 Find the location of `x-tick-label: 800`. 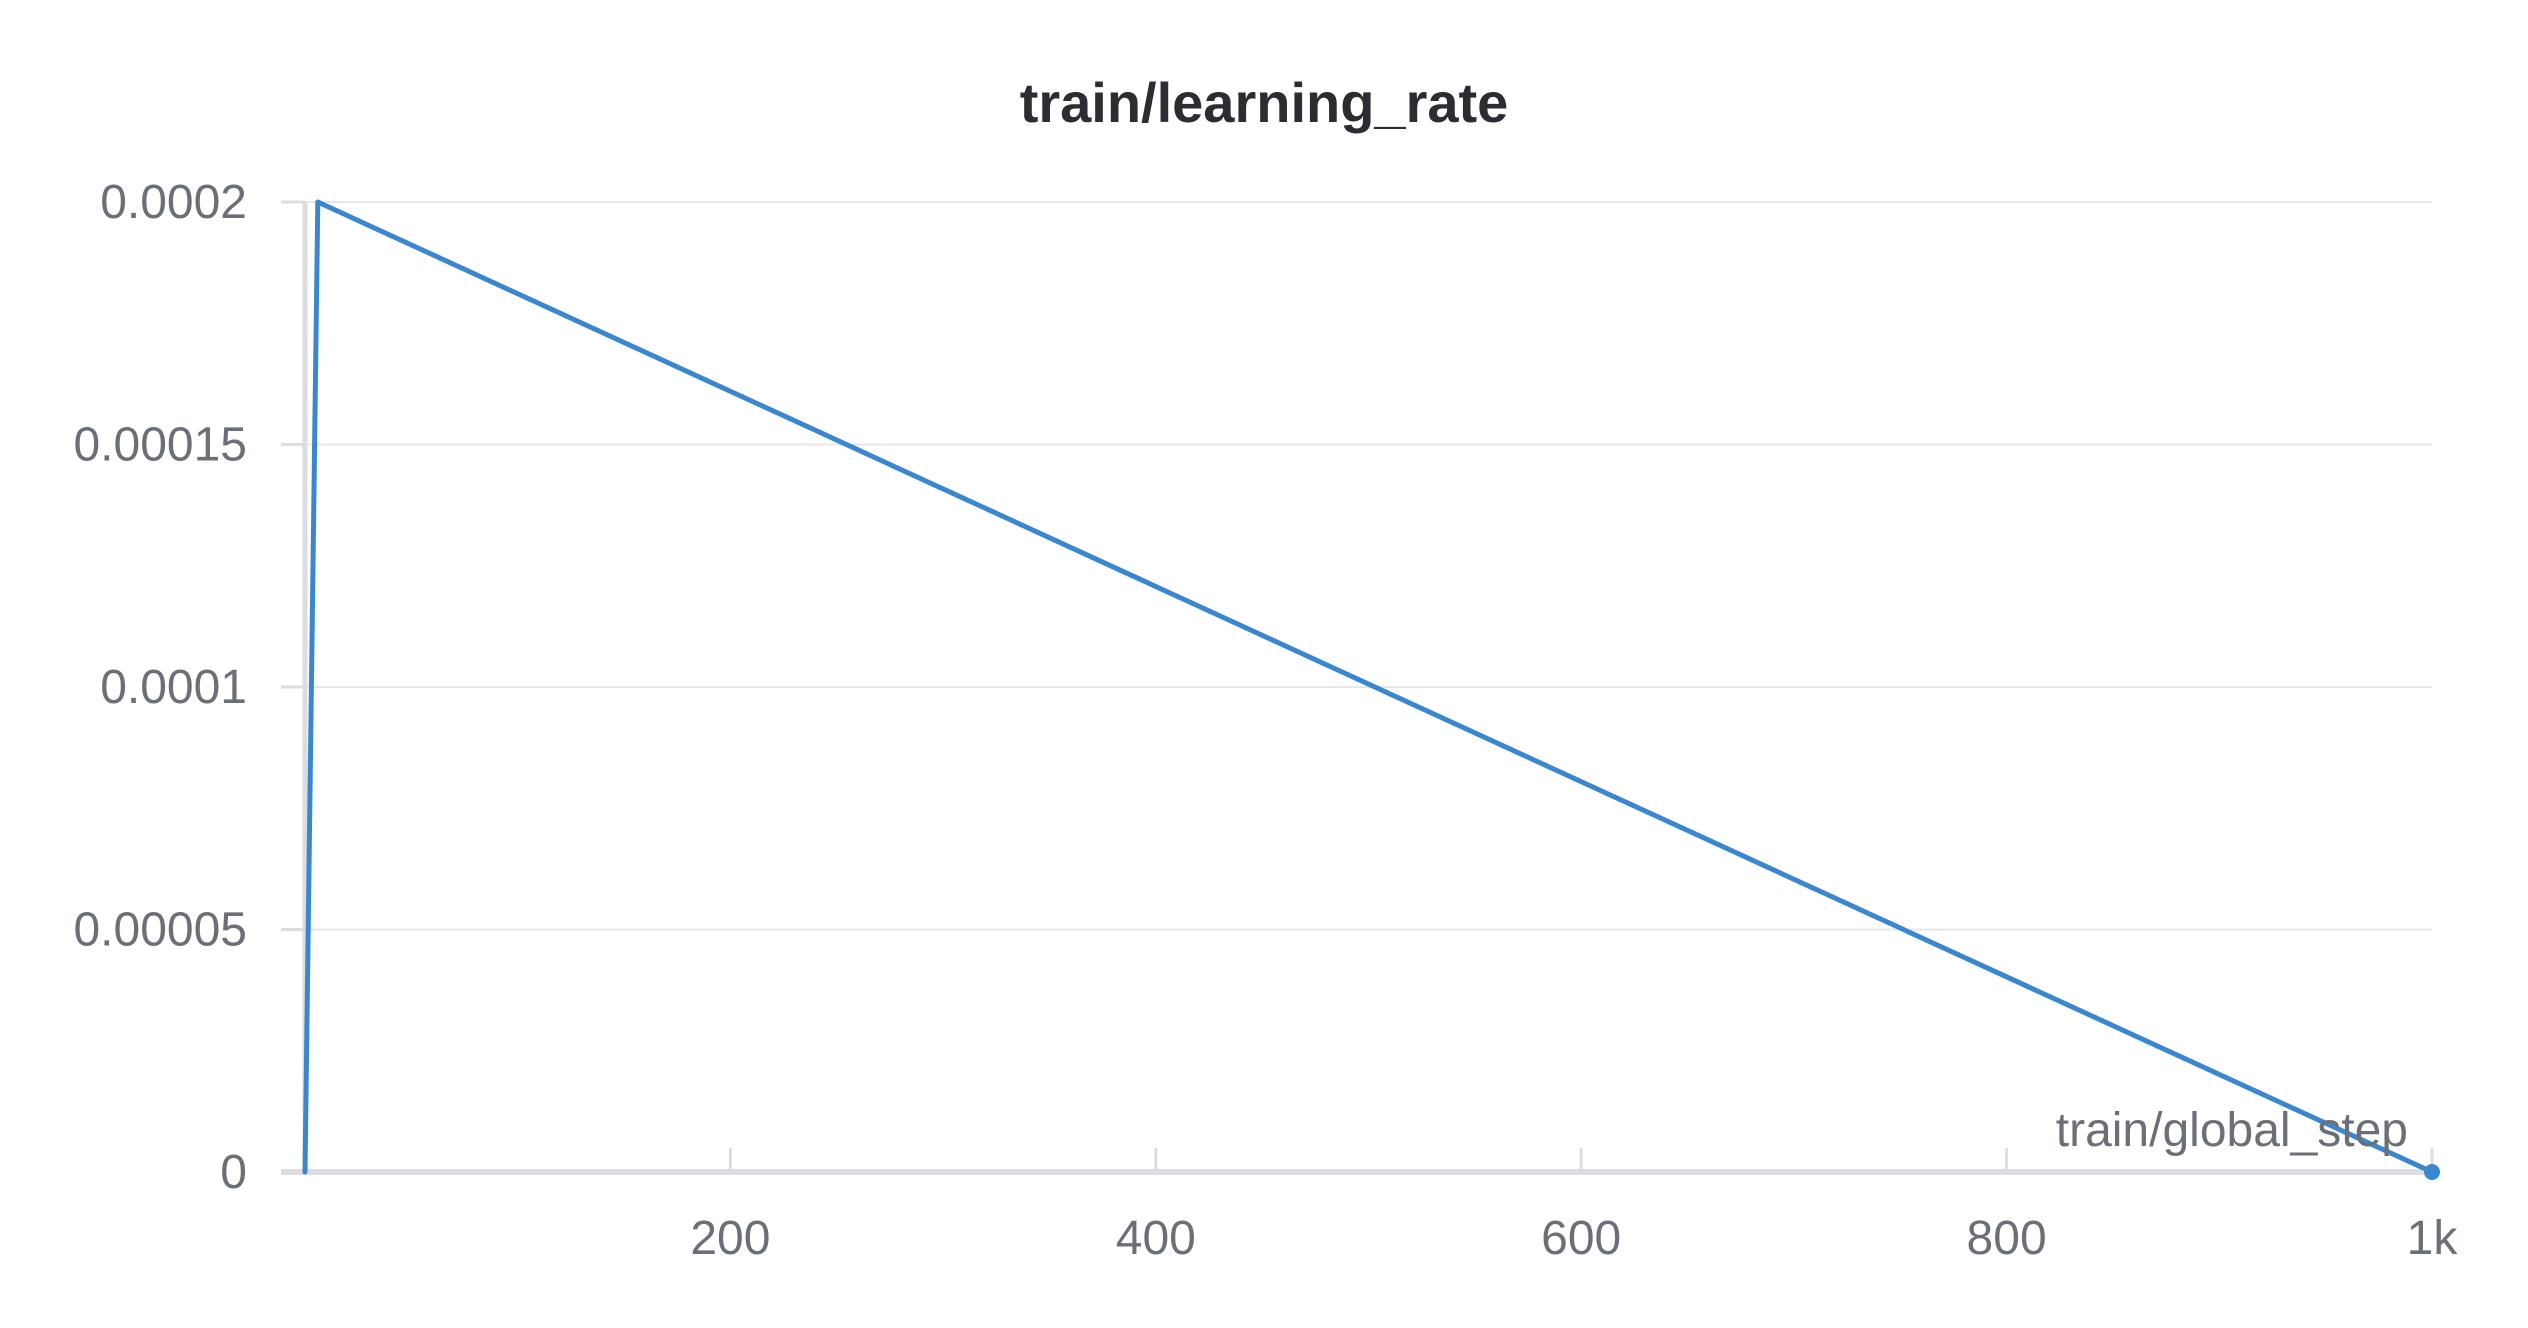

x-tick-label: 800 is located at coordinates (2007, 1238).